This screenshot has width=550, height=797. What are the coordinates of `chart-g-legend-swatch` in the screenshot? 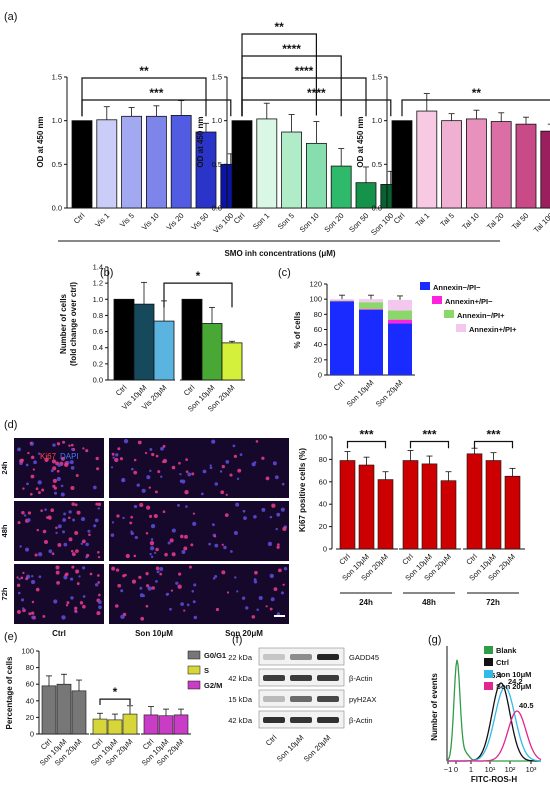 It's located at (488, 674).